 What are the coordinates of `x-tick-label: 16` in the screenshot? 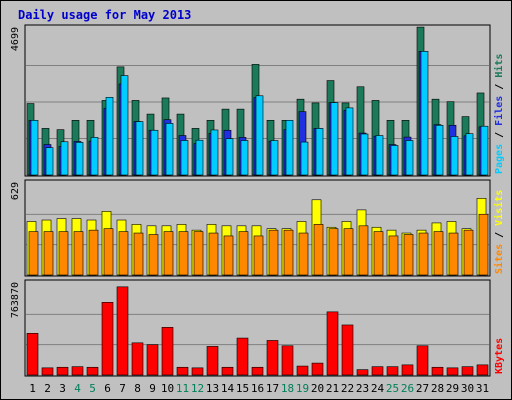 It's located at (257, 388).